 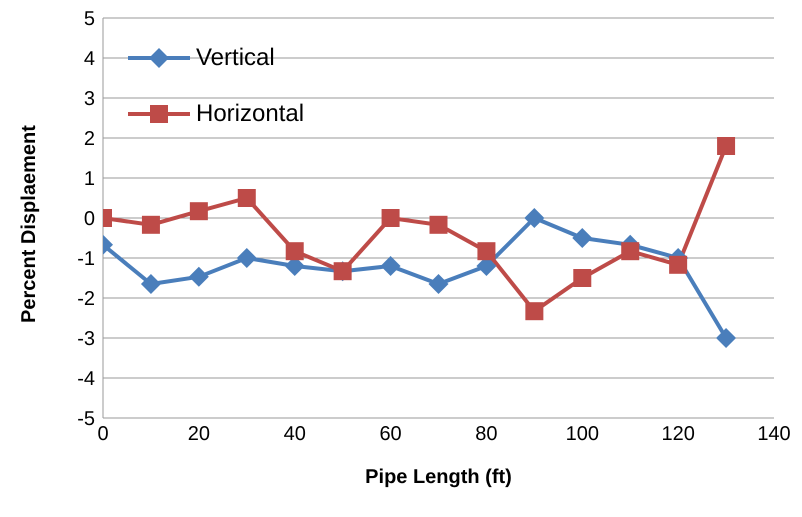 What do you see at coordinates (199, 434) in the screenshot?
I see `x-tick-label: 20` at bounding box center [199, 434].